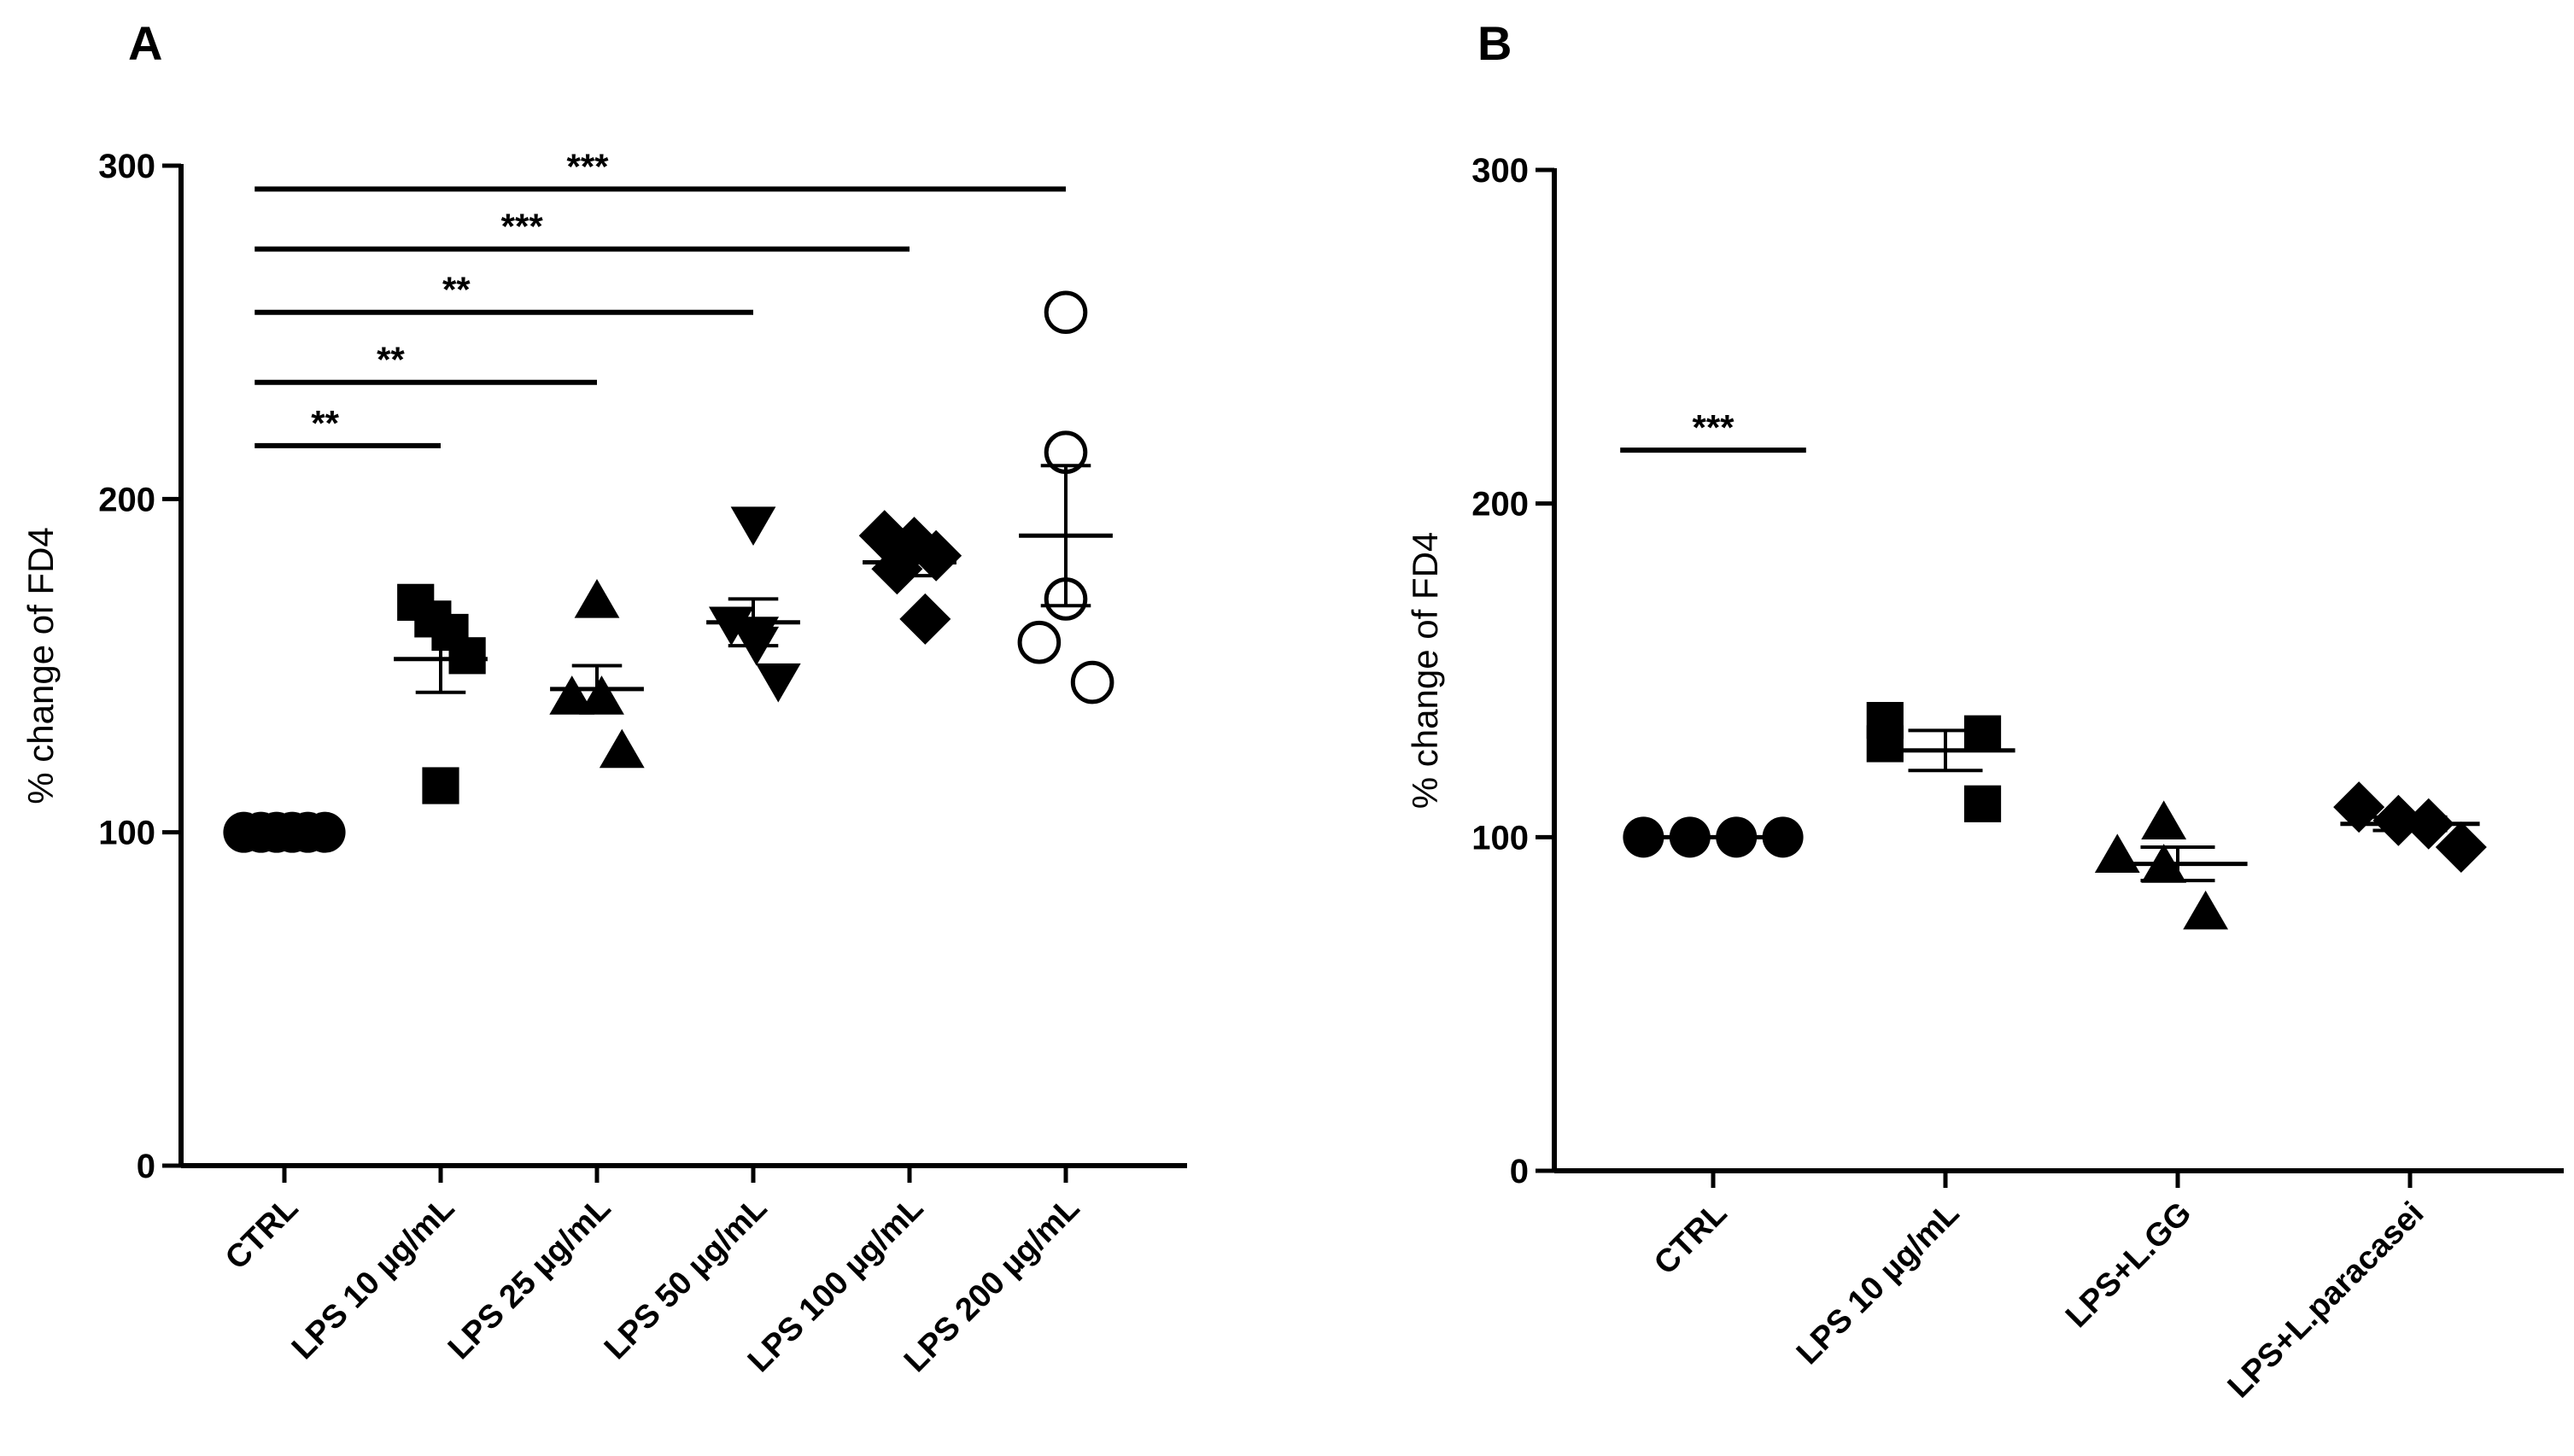 The height and width of the screenshot is (1456, 2574). Describe the element at coordinates (373, 1278) in the screenshot. I see `panel-a-category-label-1: LPS 10 µg/mL` at that location.